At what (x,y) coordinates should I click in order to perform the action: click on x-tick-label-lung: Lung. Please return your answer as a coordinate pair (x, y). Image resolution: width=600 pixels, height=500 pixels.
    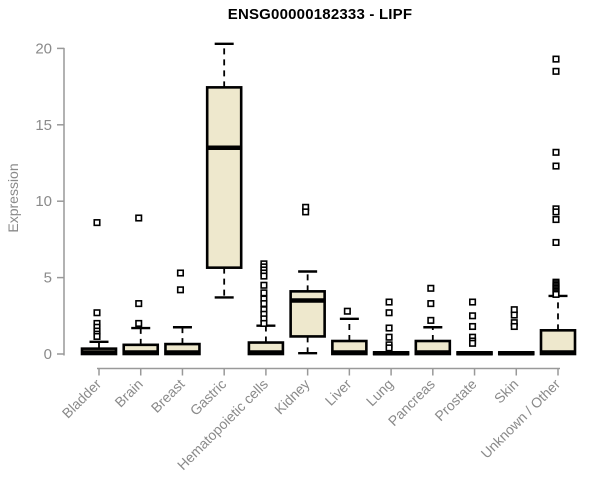
    Looking at the image, I should click on (379, 392).